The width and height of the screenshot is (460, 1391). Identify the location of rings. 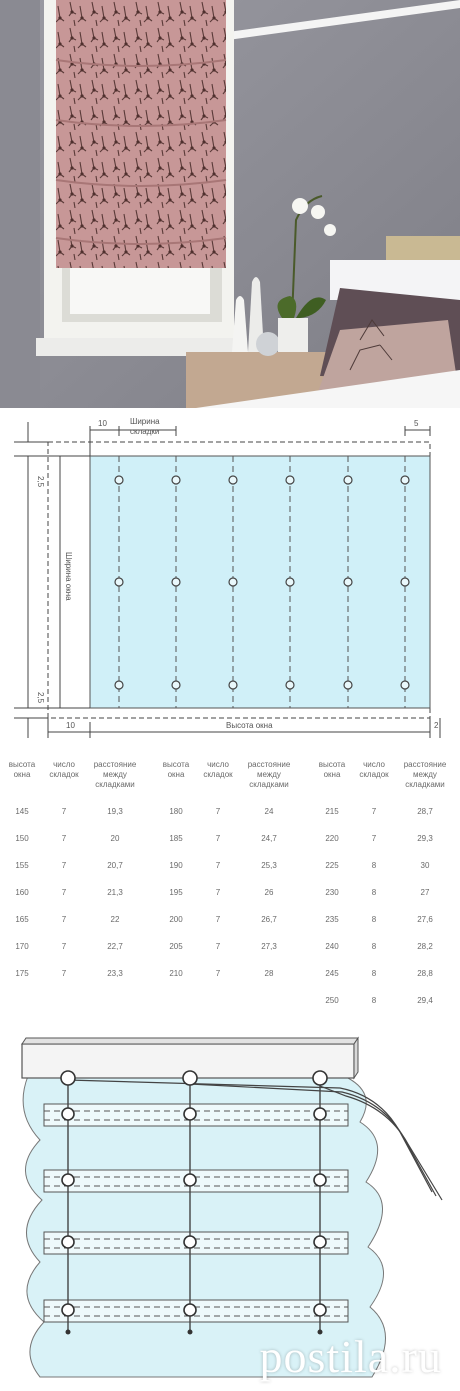
(262, 582).